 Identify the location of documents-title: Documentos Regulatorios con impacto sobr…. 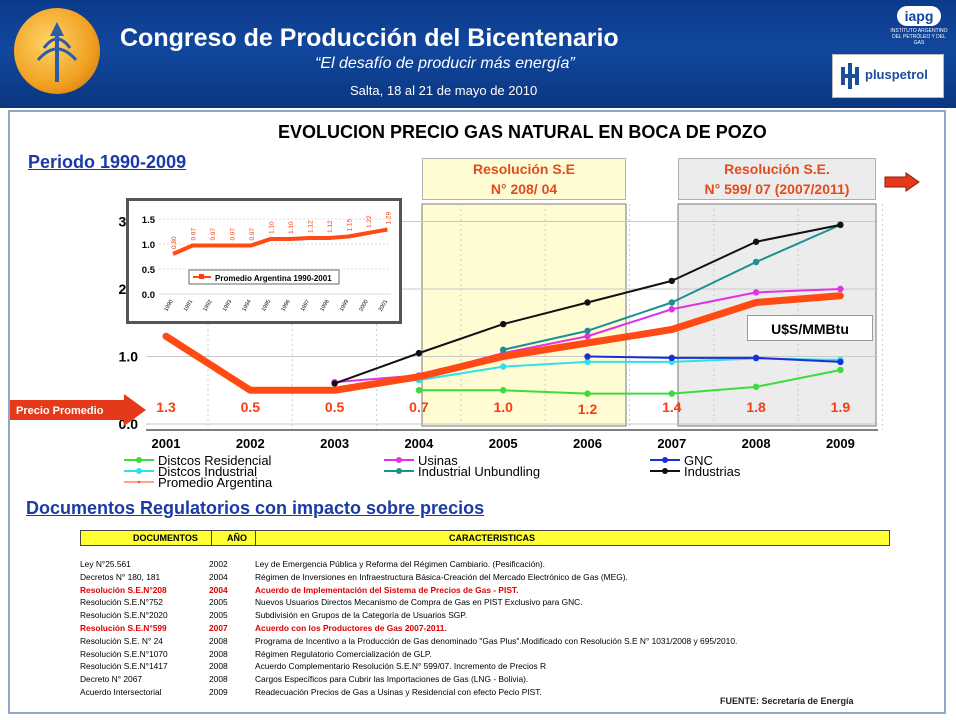
(255, 508).